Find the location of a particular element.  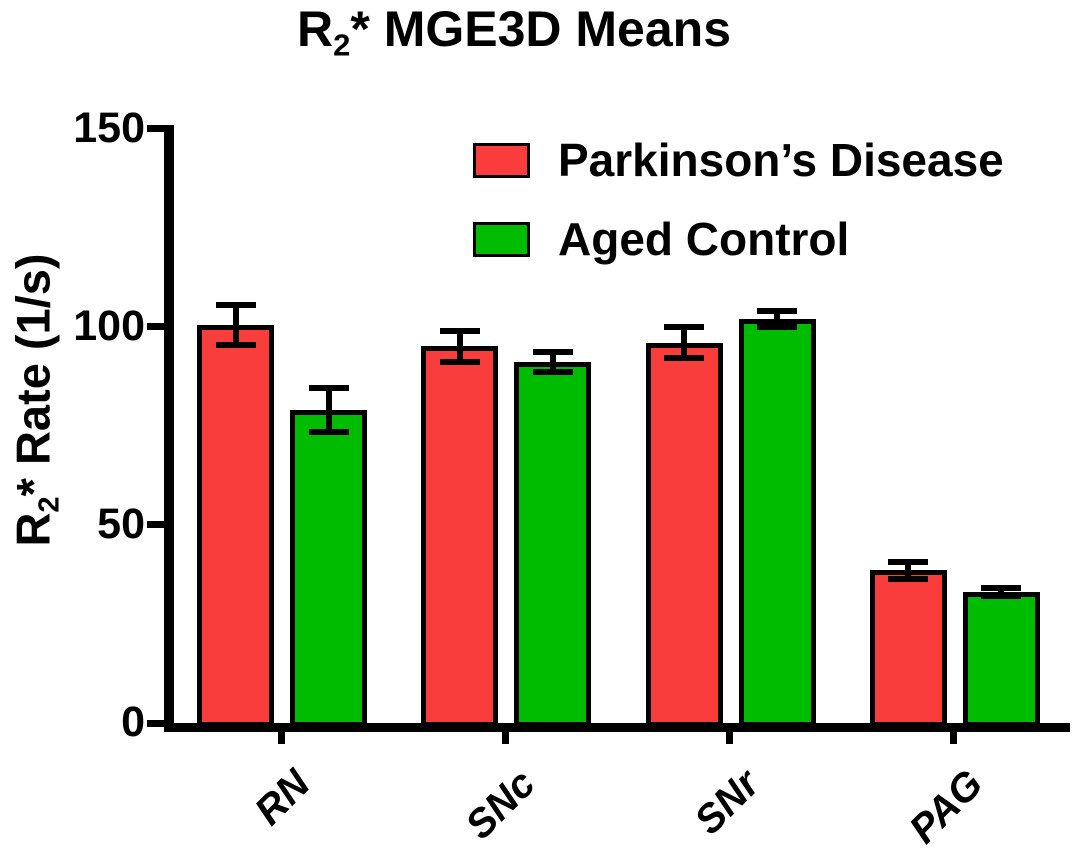

bar-ac-PAG is located at coordinates (1001, 659).